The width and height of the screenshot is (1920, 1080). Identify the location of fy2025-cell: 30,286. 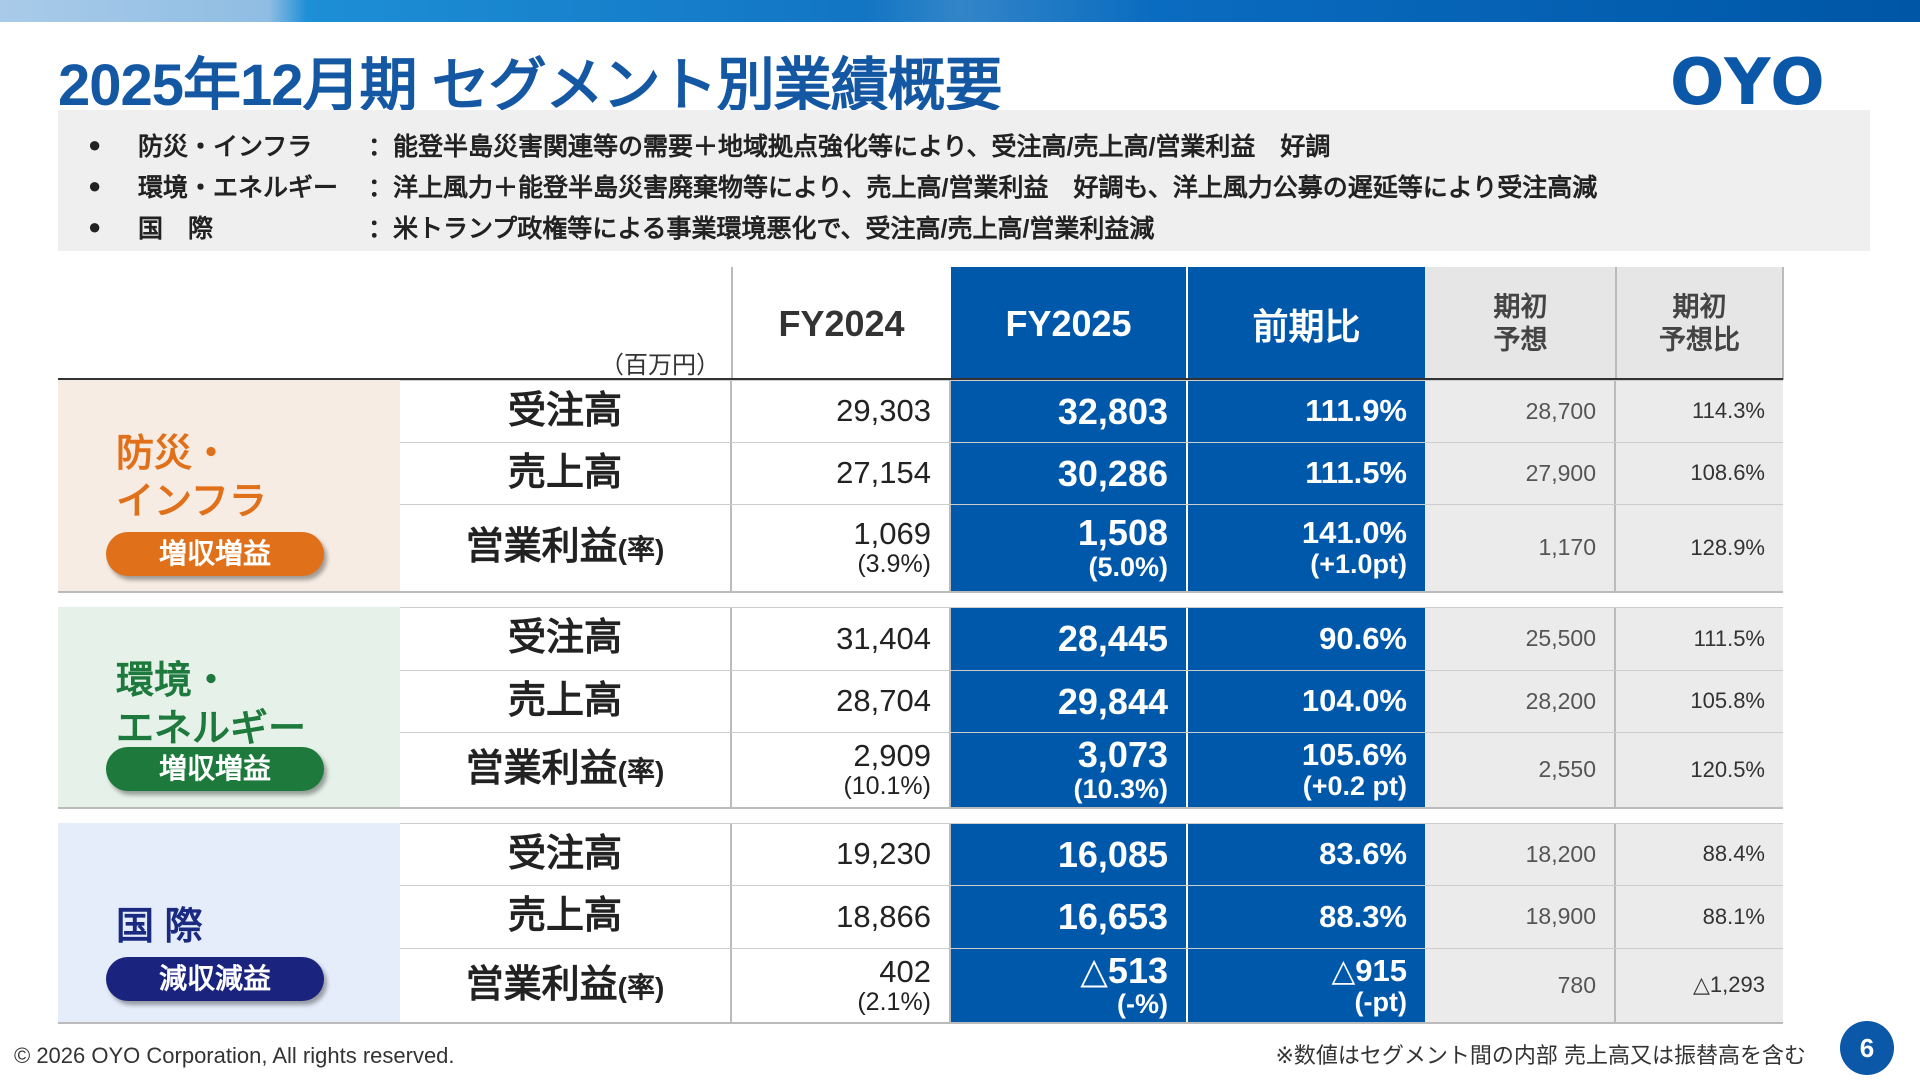
(1069, 473).